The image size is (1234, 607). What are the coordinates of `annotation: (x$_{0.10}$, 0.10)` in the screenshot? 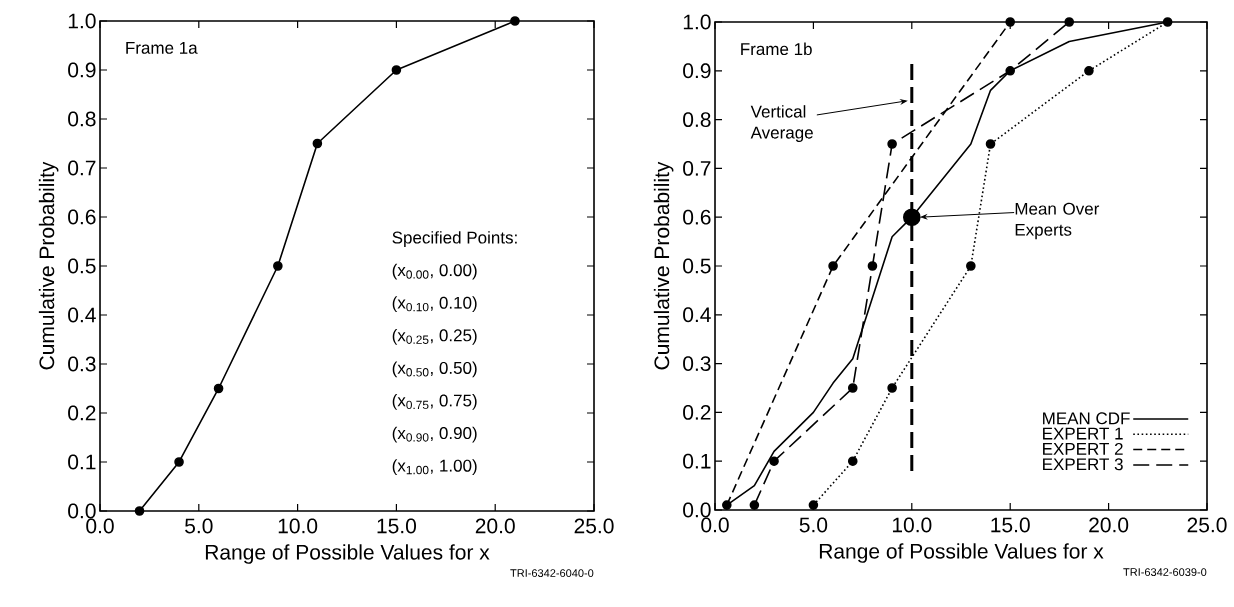 It's located at (434, 304).